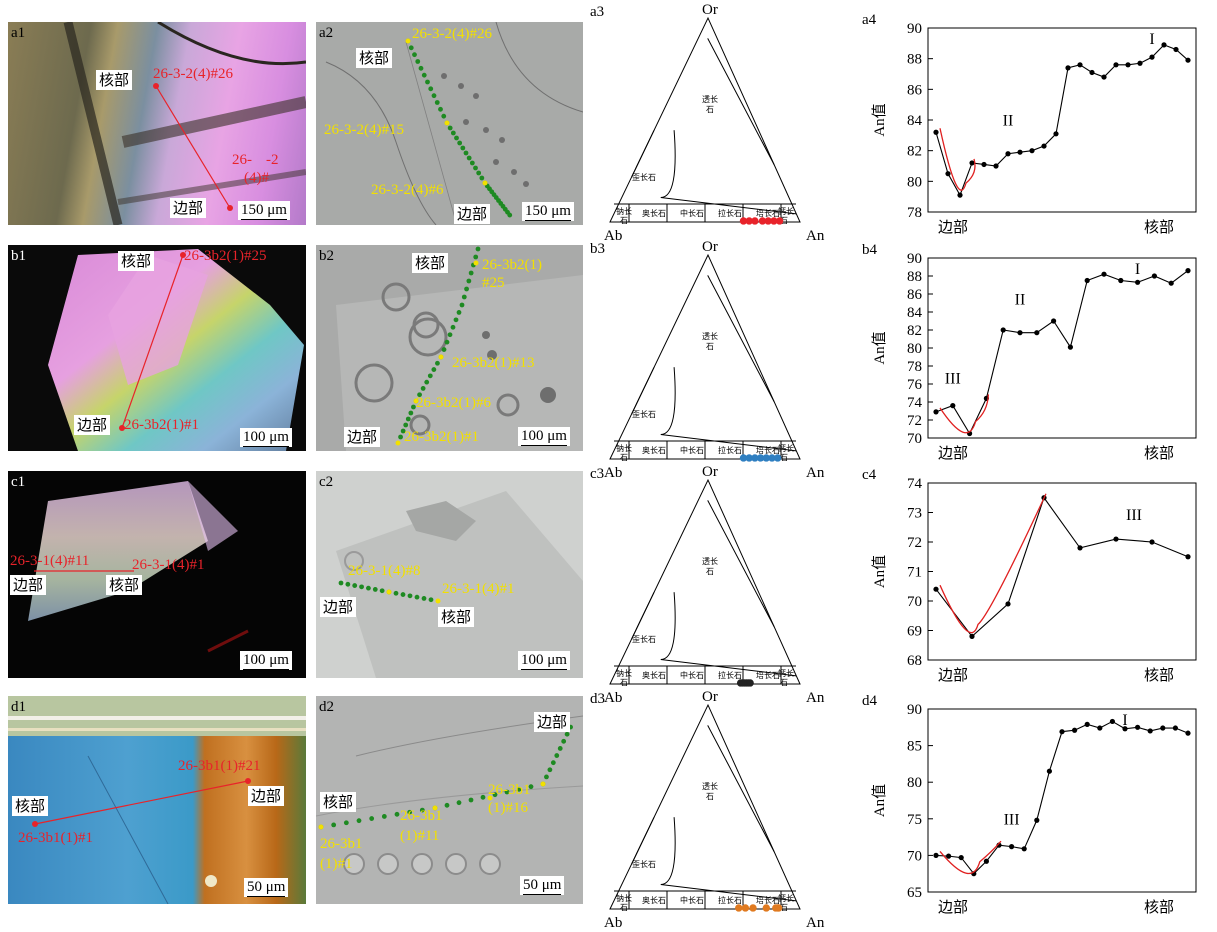  What do you see at coordinates (644, 177) in the screenshot?
I see `field-label-anorthoclase: 歪长石` at bounding box center [644, 177].